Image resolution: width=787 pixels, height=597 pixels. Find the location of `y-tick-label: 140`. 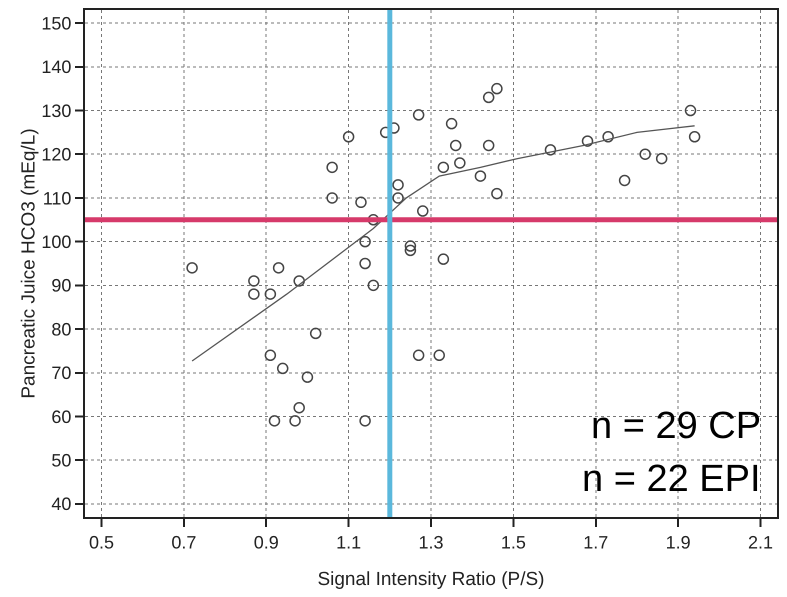

y-tick-label: 140 is located at coordinates (56, 67).